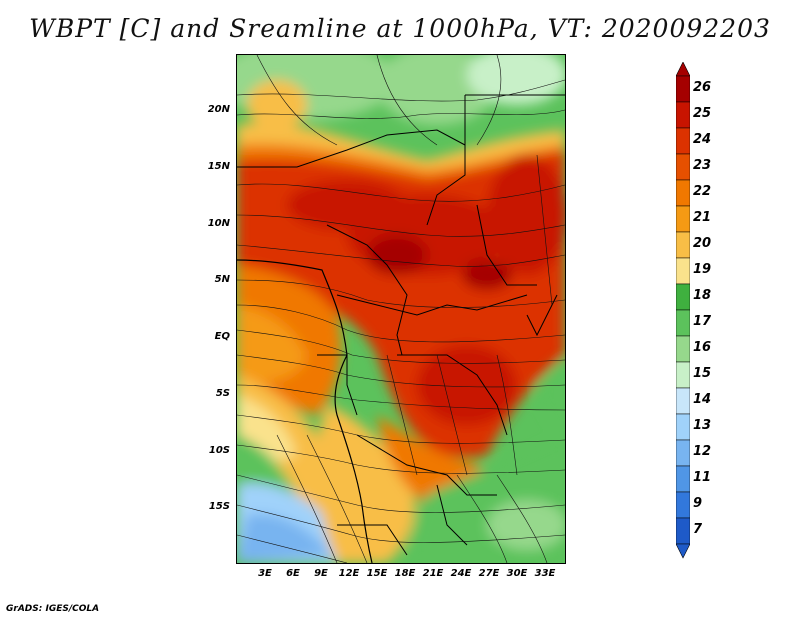 This screenshot has width=800, height=618. Describe the element at coordinates (433, 573) in the screenshot. I see `lon-label-21e: 21E` at that location.